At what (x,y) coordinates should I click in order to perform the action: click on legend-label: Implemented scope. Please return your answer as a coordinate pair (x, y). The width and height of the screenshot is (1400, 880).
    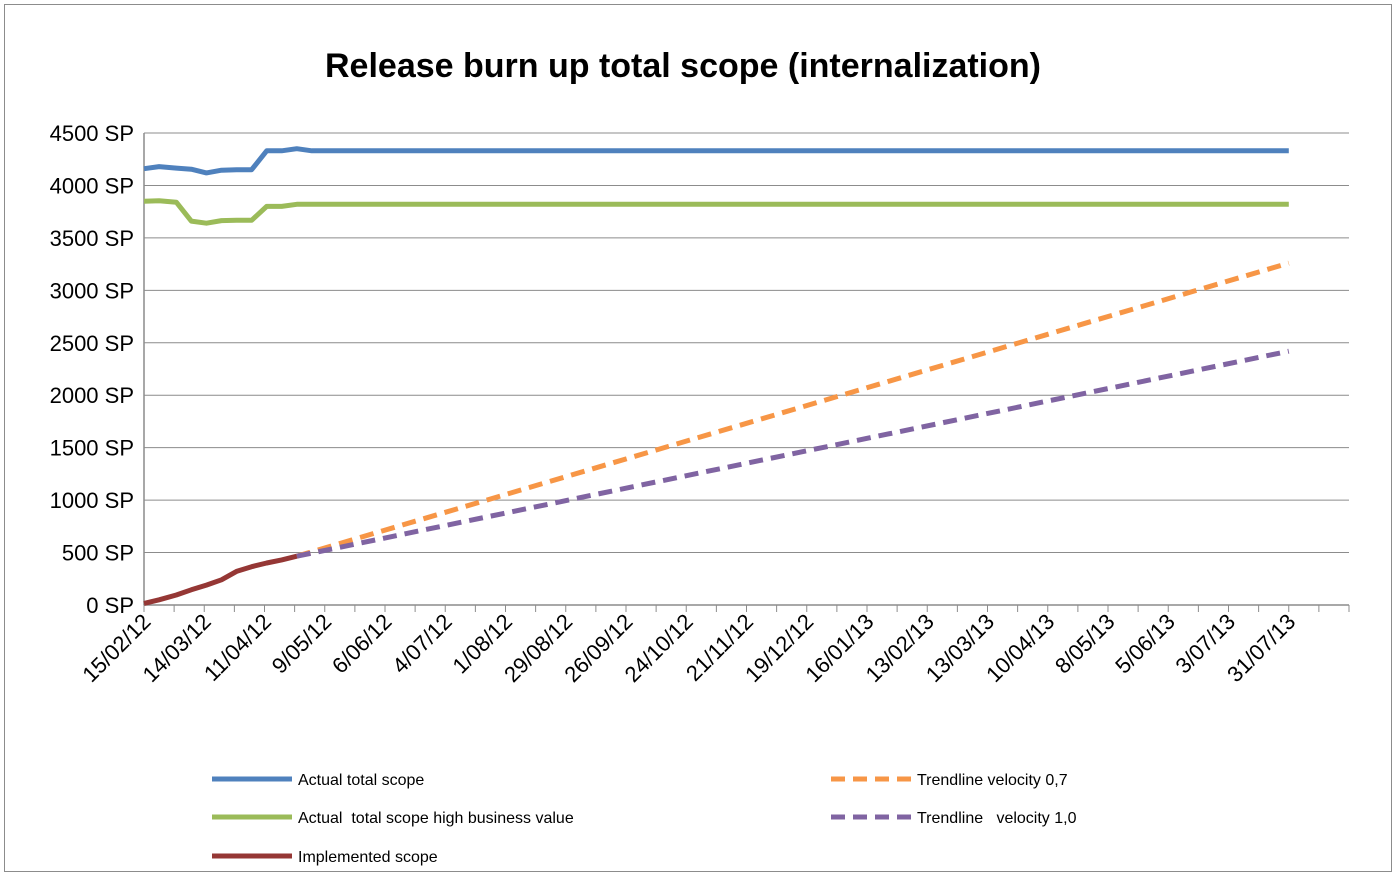
    Looking at the image, I should click on (368, 857).